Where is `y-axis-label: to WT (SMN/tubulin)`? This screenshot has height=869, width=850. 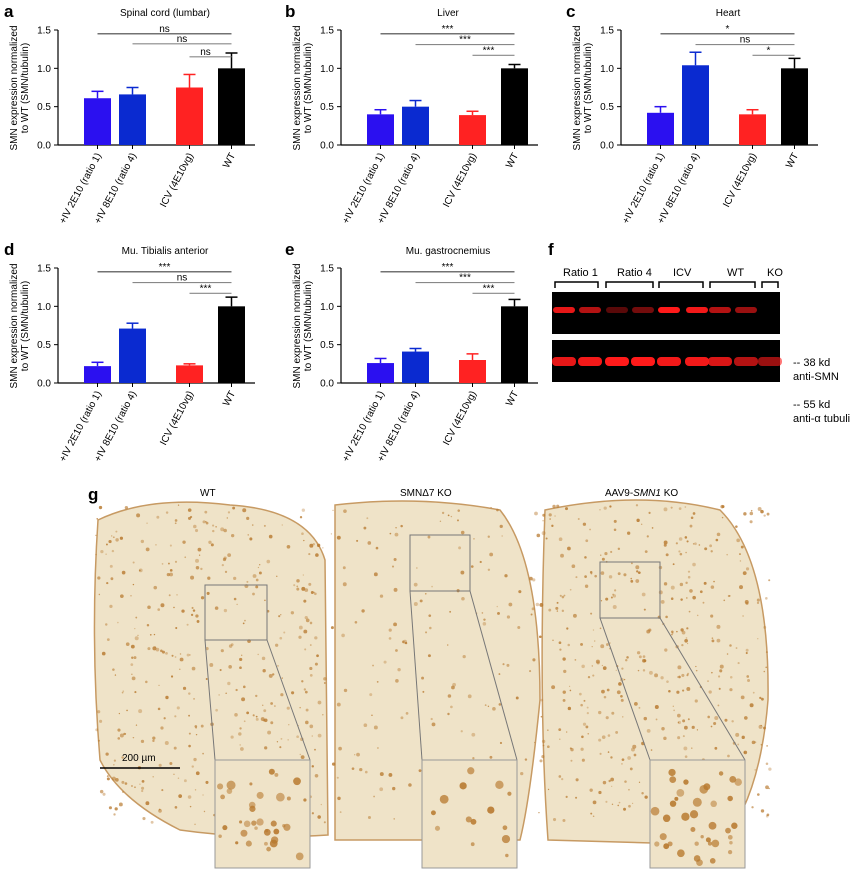
y-axis-label: to WT (SMN/tubulin) is located at coordinates (308, 326).